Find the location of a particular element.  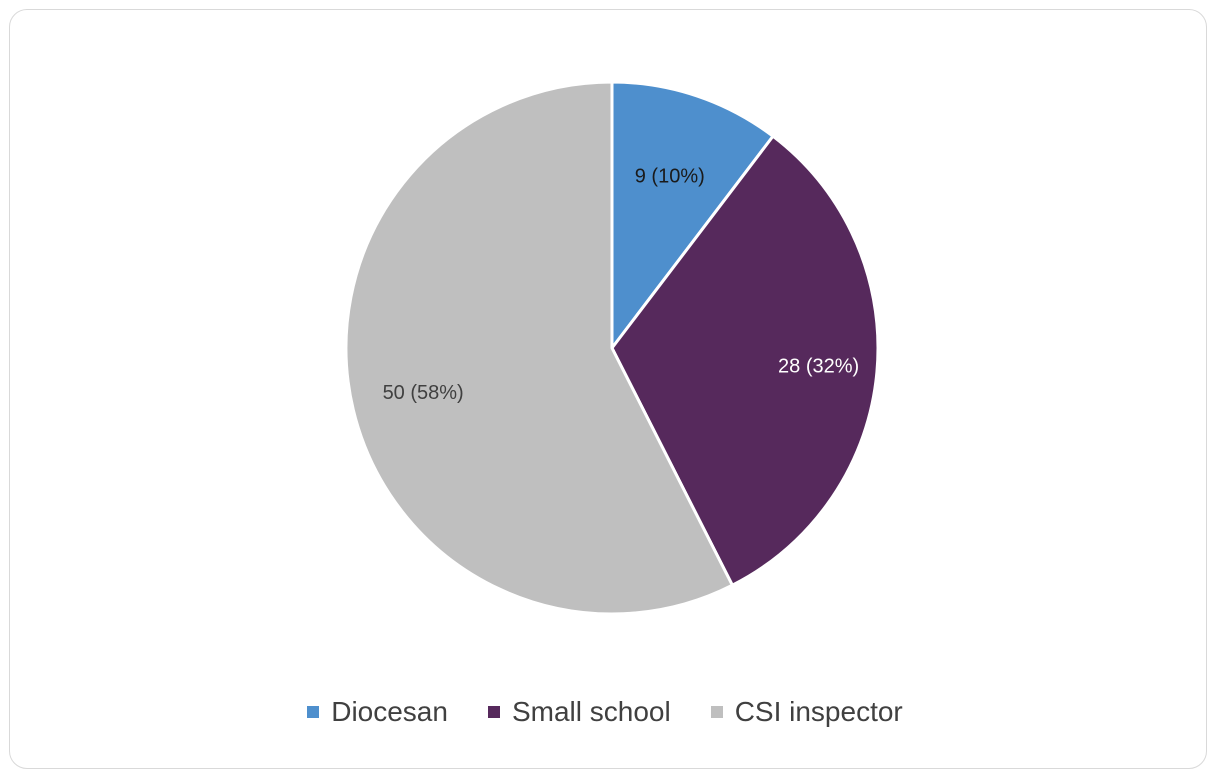

legend-swatch-diocesan is located at coordinates (313, 712).